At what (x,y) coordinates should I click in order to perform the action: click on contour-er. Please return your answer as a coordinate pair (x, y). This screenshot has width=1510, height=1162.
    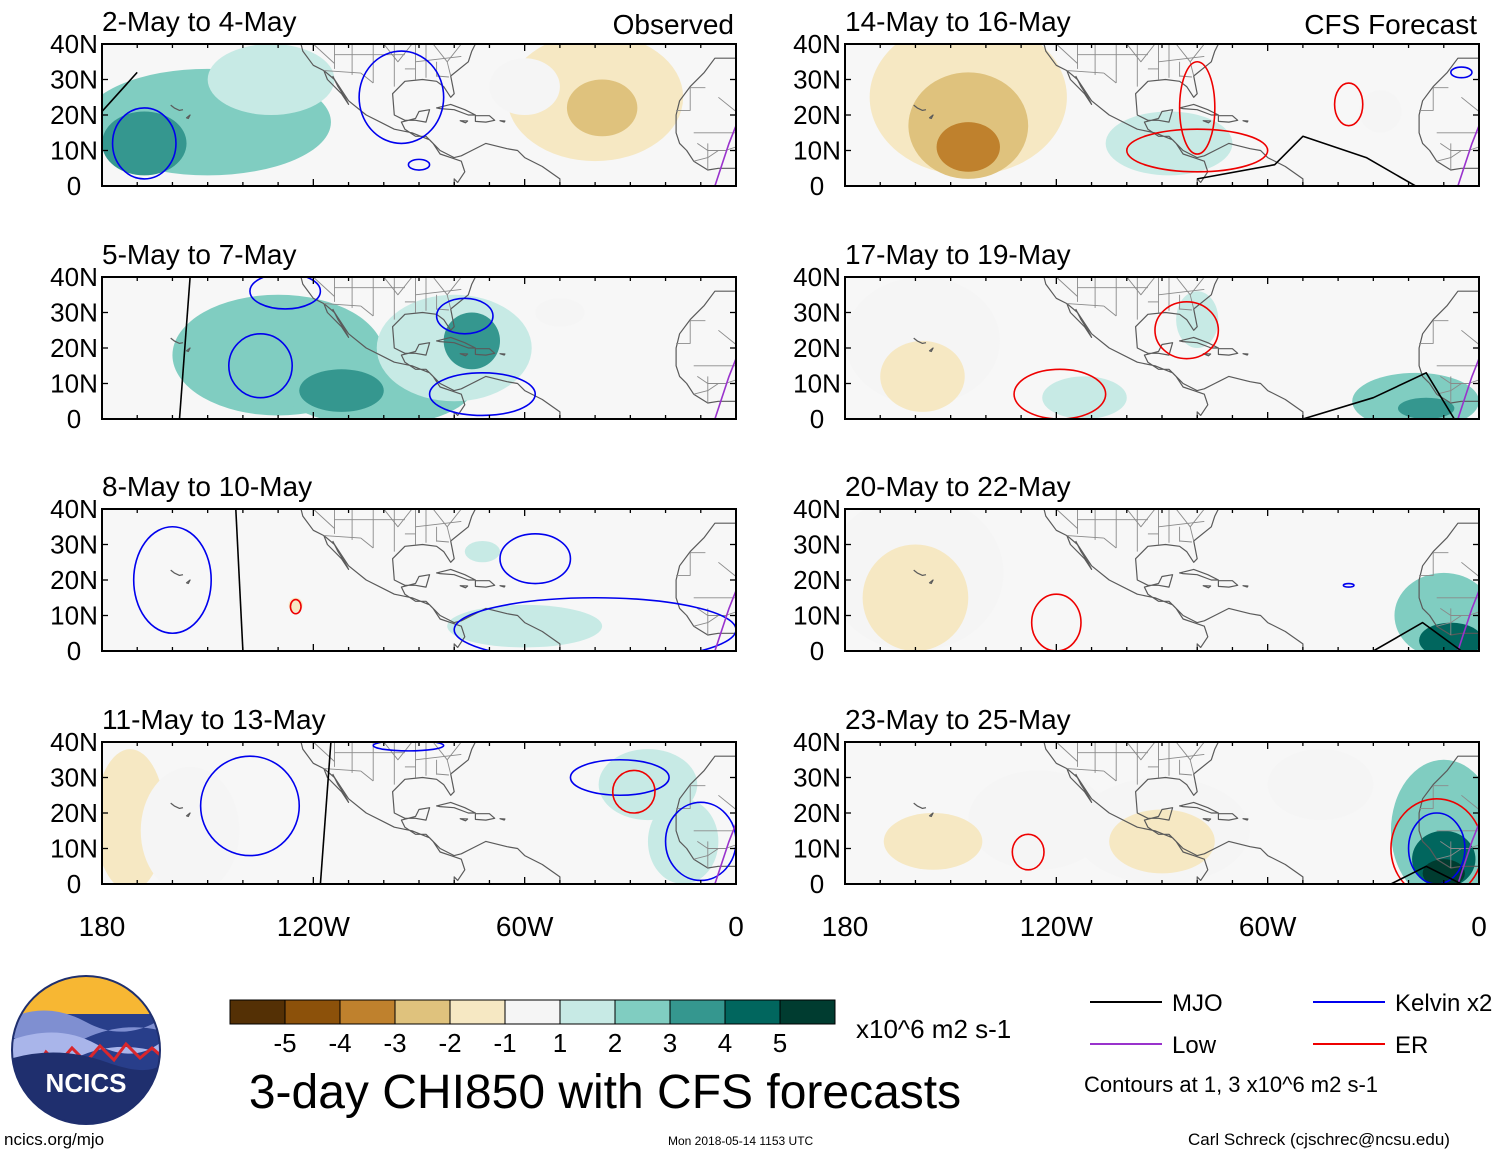
    Looking at the image, I should click on (1348, 104).